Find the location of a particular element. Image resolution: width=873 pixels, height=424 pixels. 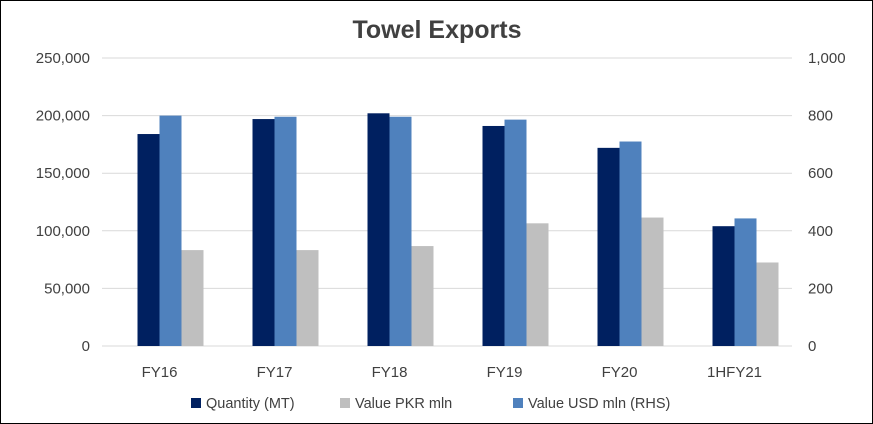

bar-value-usd-mln-rhs-fy20 is located at coordinates (630, 243).